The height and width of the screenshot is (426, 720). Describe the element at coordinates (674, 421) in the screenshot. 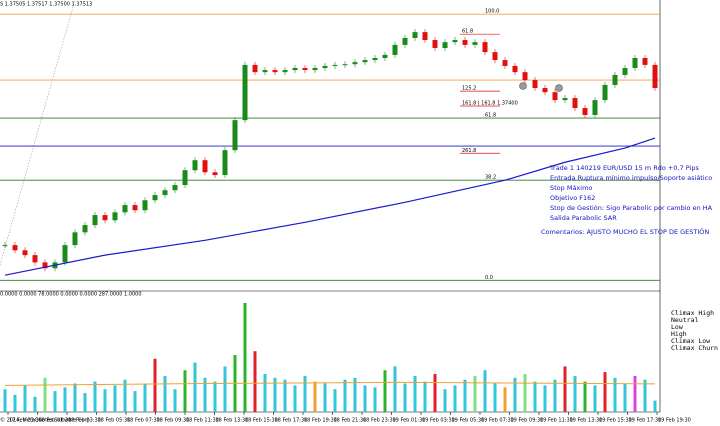

I see `x-tick-label: 19 Feb 19:30` at that location.